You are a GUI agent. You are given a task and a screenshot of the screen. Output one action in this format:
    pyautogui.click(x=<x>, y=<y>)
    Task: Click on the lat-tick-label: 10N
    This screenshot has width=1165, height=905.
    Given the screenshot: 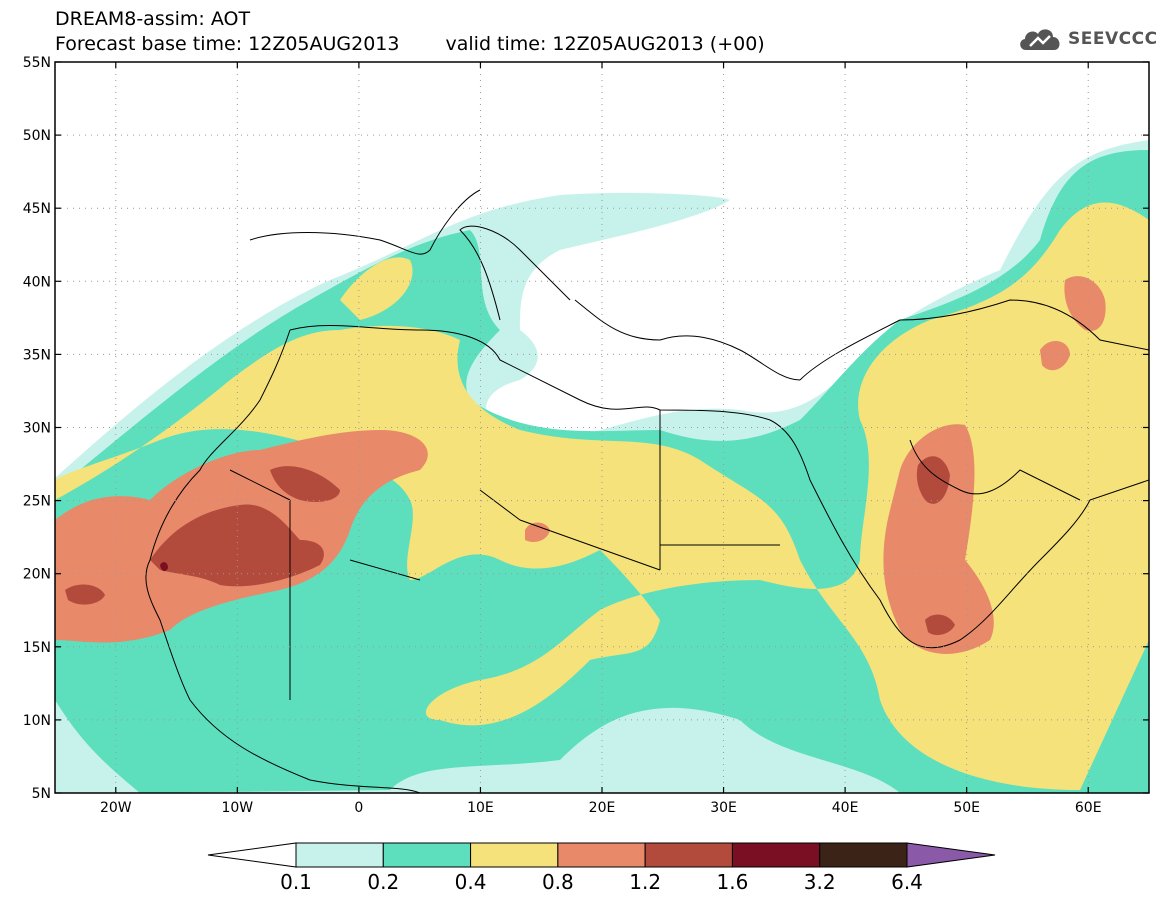 What is the action you would take?
    pyautogui.click(x=37, y=721)
    